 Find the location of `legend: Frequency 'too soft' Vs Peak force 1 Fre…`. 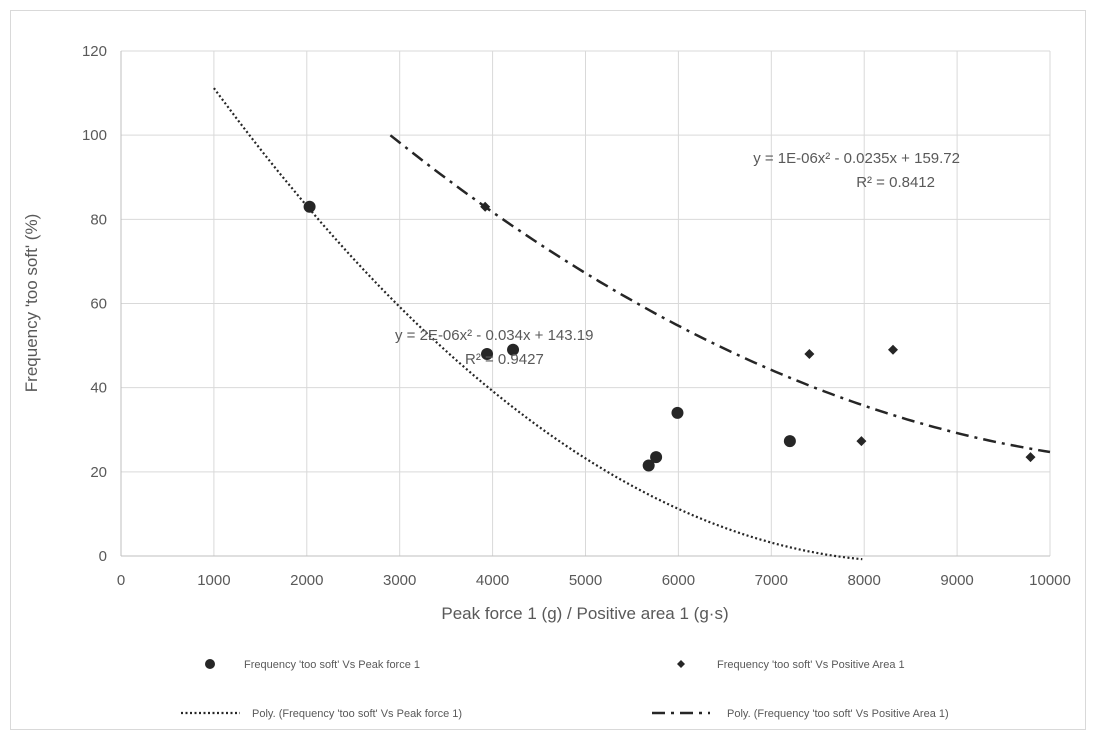

legend: Frequency 'too soft' Vs Peak force 1 Fre… is located at coordinates (565, 689).